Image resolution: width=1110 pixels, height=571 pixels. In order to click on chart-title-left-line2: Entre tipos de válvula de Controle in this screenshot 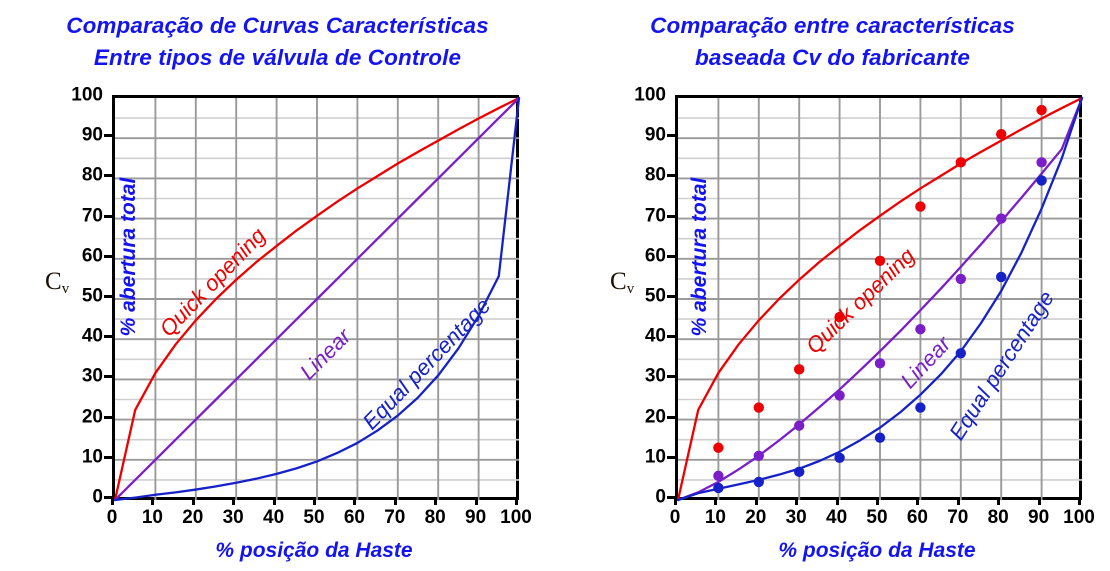, I will do `click(277, 57)`.